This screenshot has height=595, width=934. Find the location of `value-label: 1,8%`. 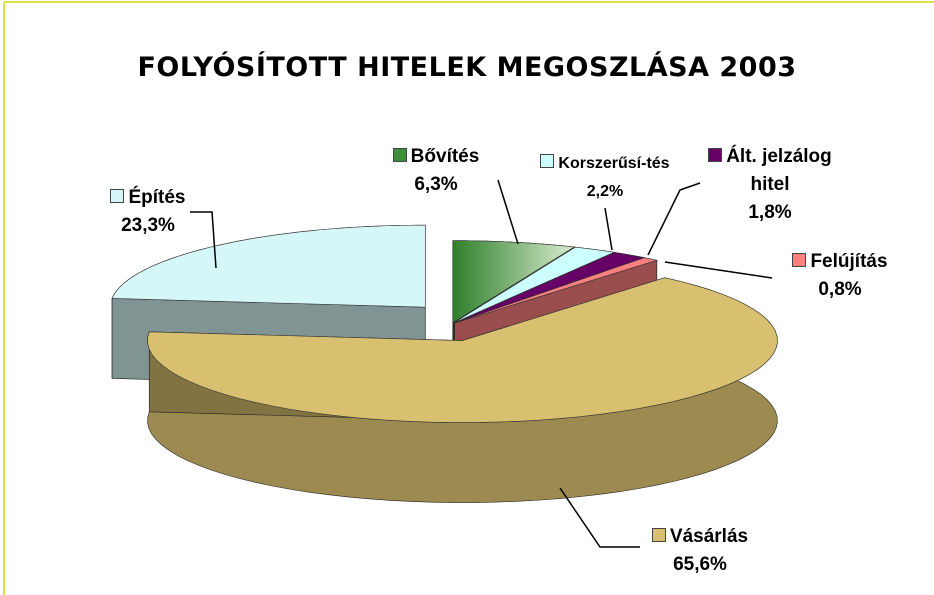

value-label: 1,8% is located at coordinates (770, 212).